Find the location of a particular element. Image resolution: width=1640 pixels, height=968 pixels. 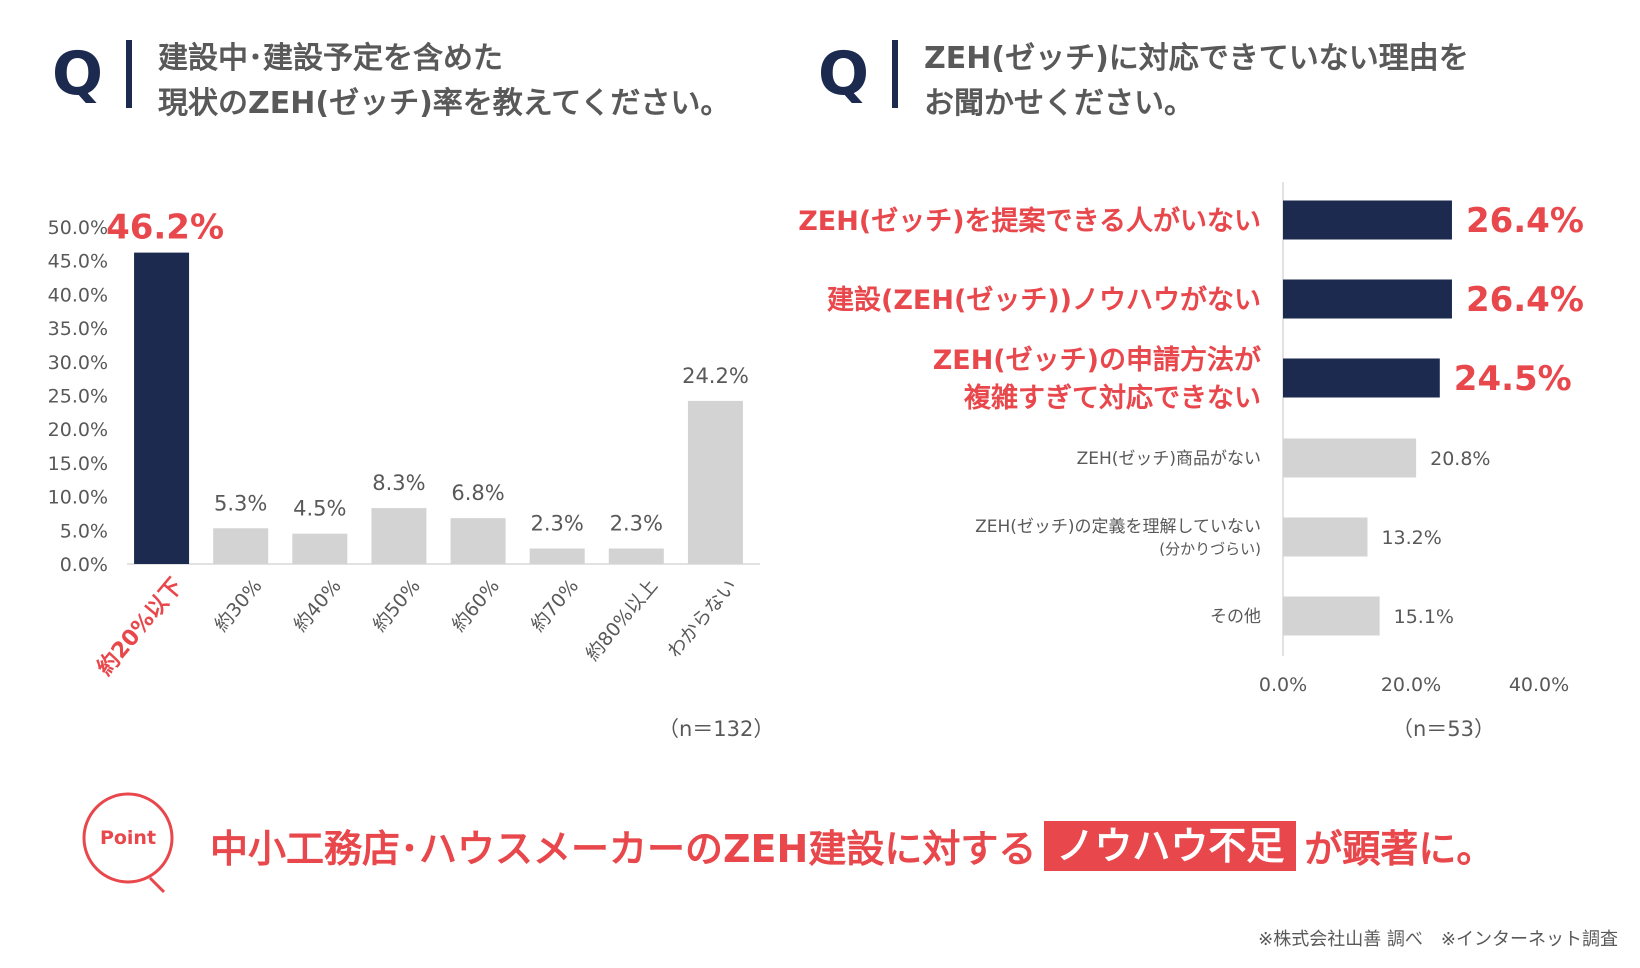

point-badge: Point is located at coordinates (132, 842).